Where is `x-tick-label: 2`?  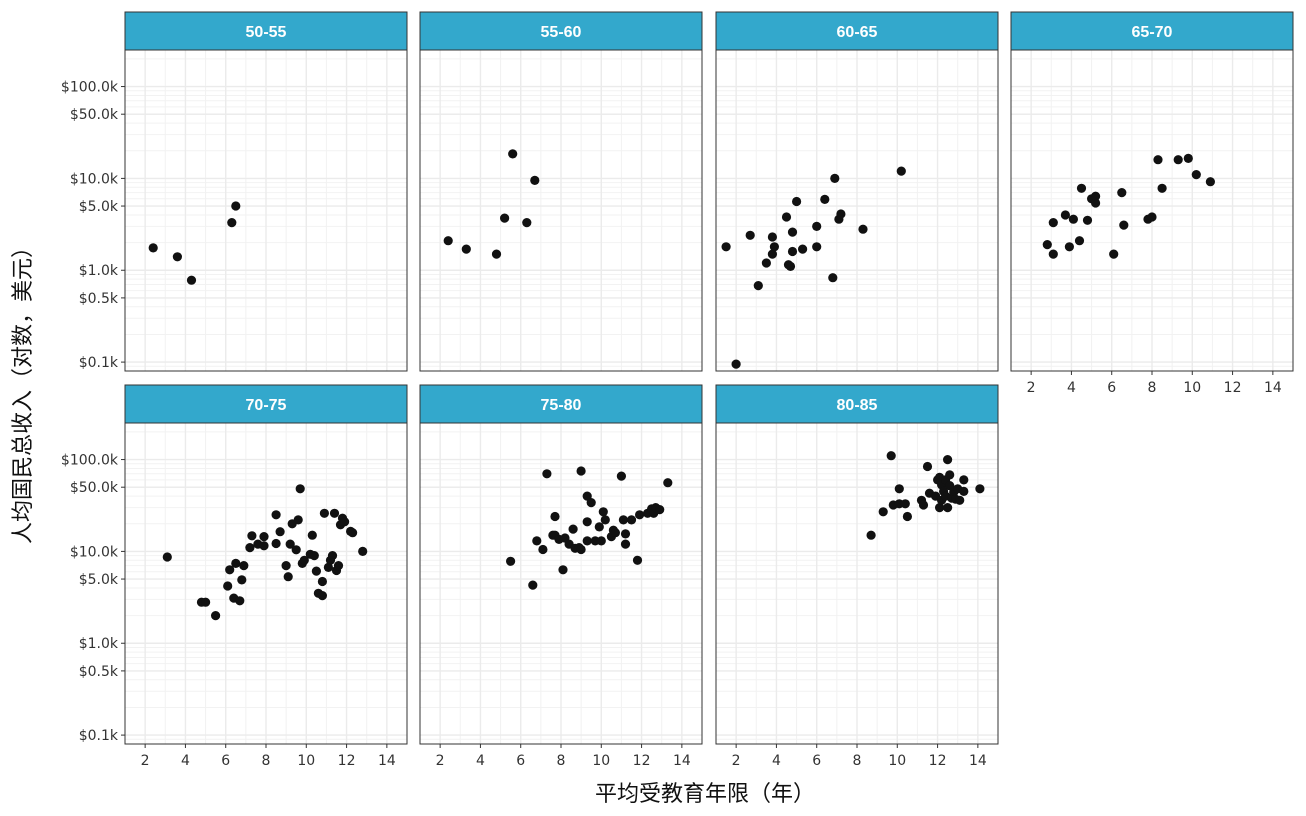 x-tick-label: 2 is located at coordinates (1031, 388).